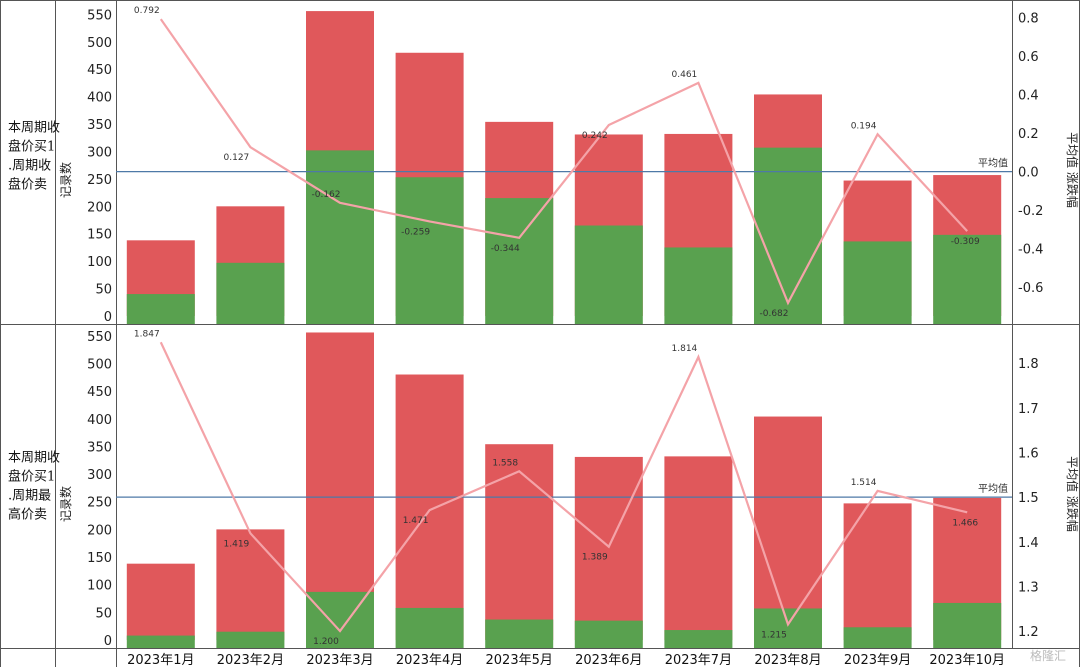 This screenshot has width=1080, height=671. Describe the element at coordinates (99, 152) in the screenshot. I see `left-tick-label-0: 300` at that location.